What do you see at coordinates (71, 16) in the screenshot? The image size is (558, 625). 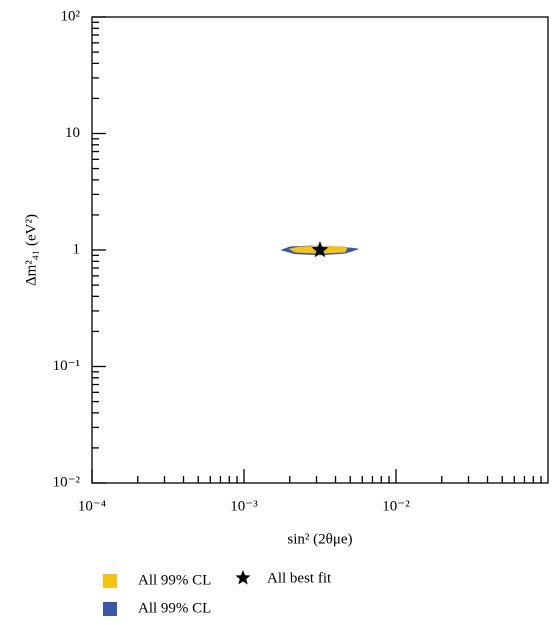 I see `y-tick-label: 10²` at bounding box center [71, 16].